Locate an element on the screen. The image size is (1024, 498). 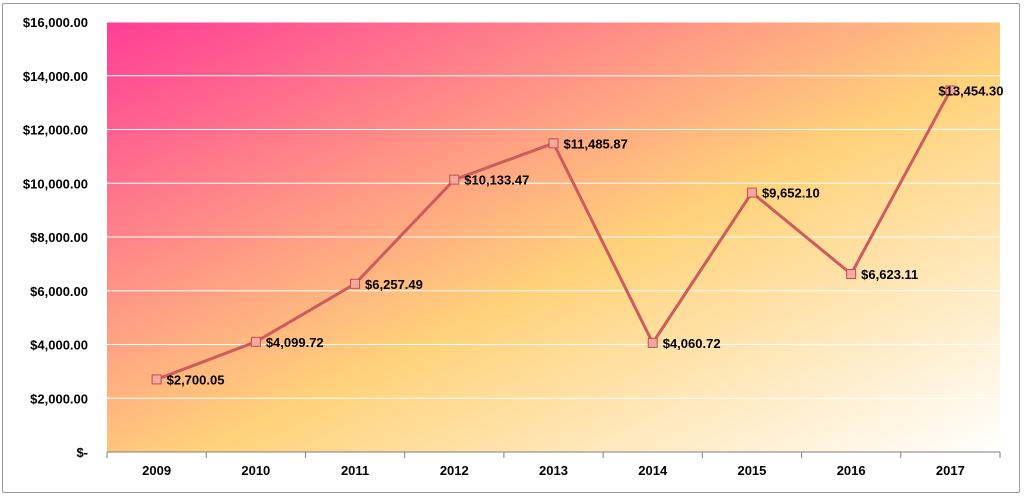
data-label: $4,060.72 is located at coordinates (692, 343).